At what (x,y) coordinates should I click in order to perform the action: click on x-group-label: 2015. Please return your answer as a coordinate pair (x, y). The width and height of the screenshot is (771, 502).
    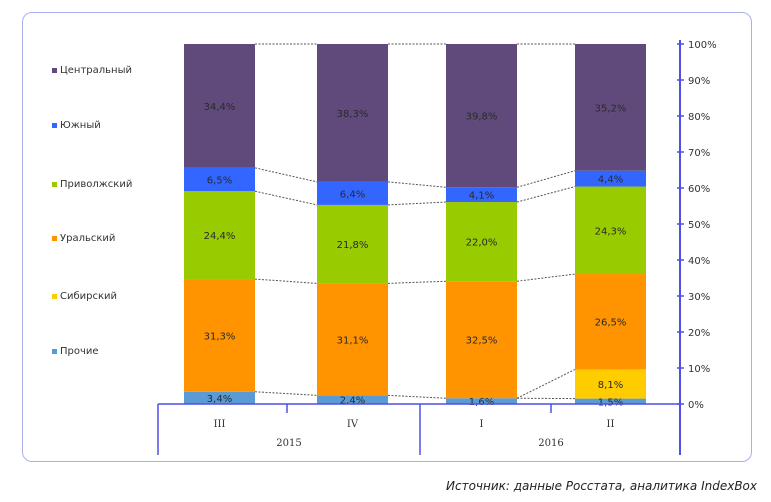
    Looking at the image, I should click on (288, 443).